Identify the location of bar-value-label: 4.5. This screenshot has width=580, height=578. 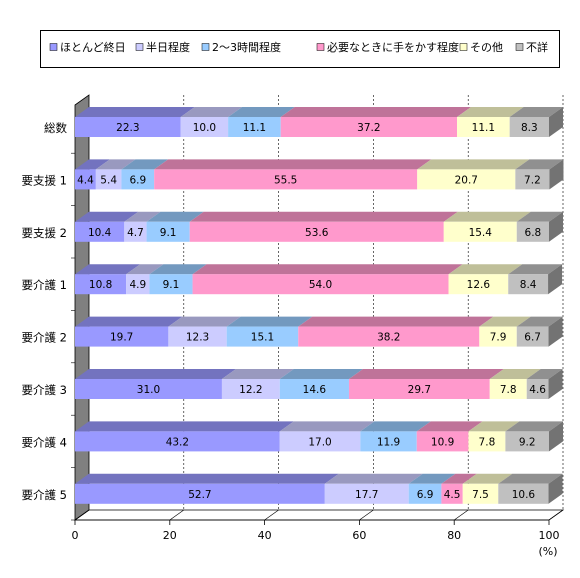
(452, 495).